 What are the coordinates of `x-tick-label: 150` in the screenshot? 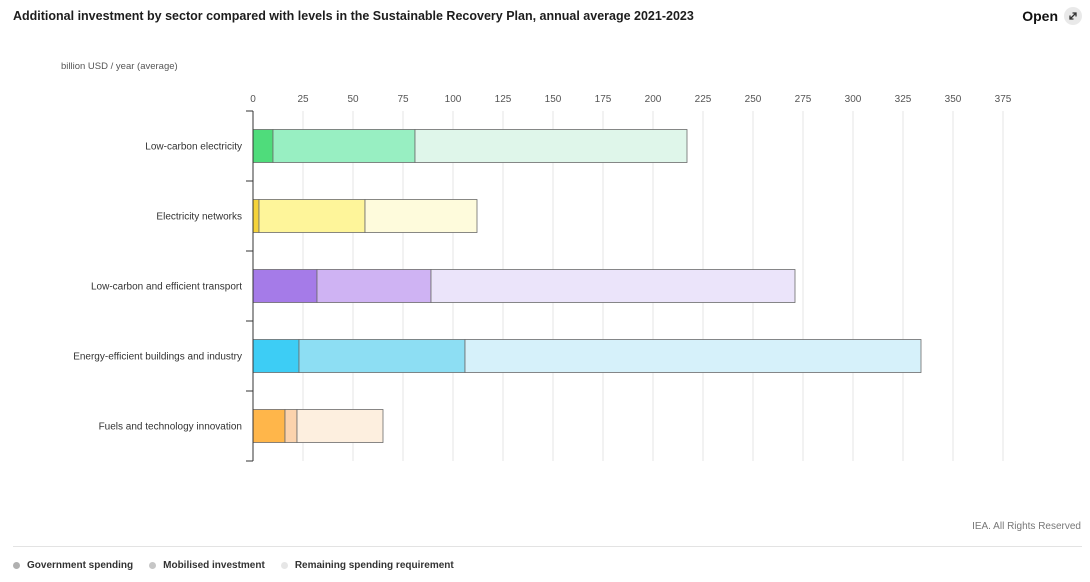 It's located at (553, 99).